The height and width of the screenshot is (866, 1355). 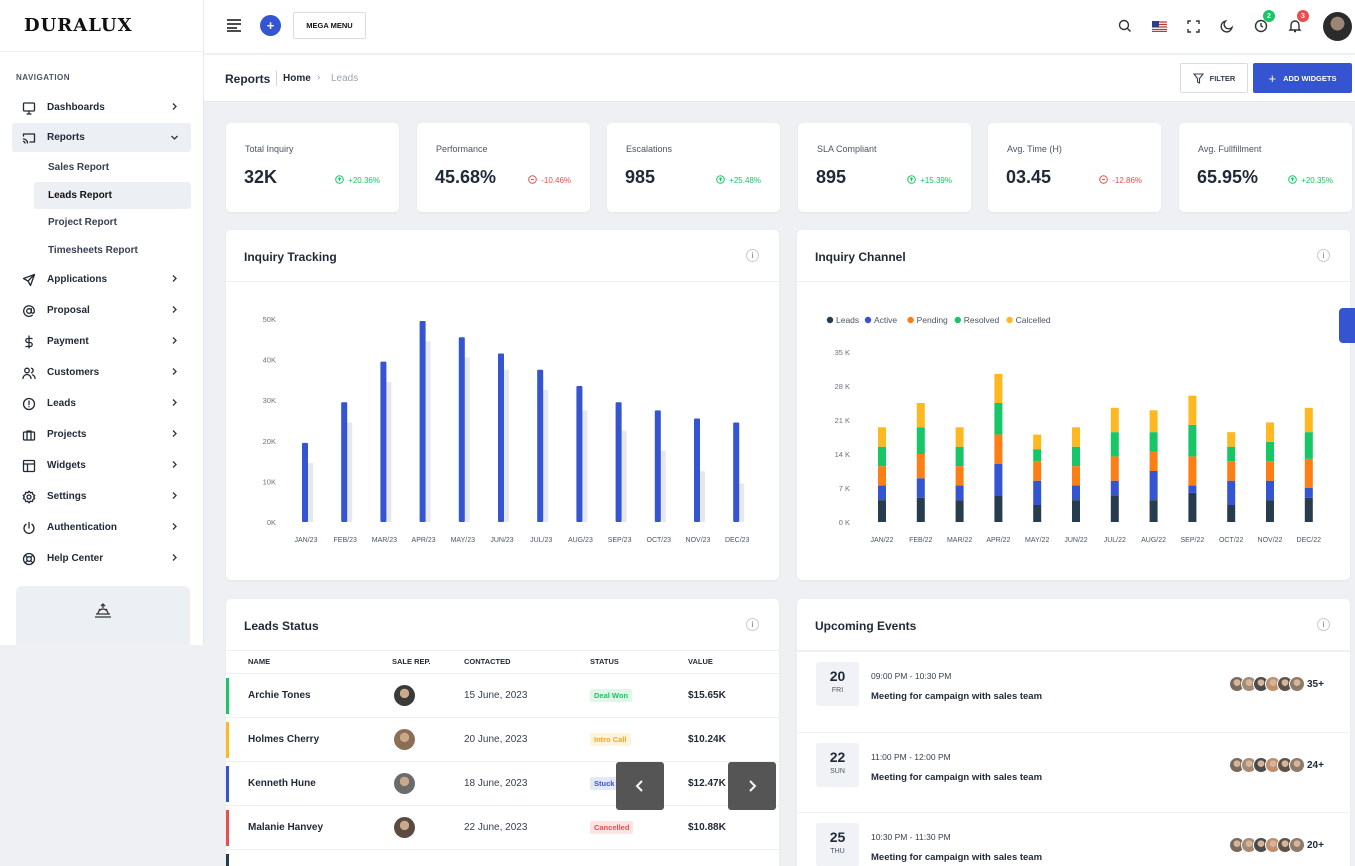 I want to click on legend-label: Resolved, so click(x=982, y=320).